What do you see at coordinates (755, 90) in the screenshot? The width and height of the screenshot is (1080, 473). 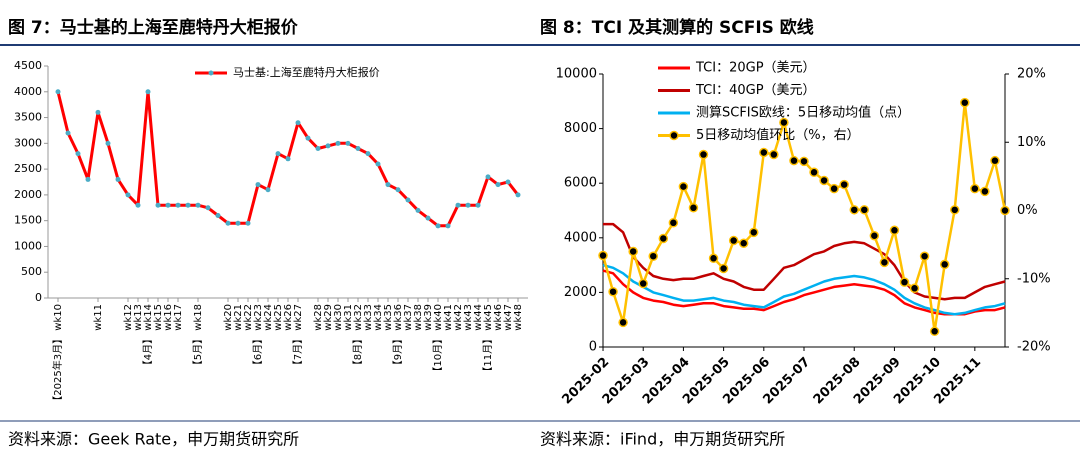 I see `legend-label: TCI：40GP（美元）` at bounding box center [755, 90].